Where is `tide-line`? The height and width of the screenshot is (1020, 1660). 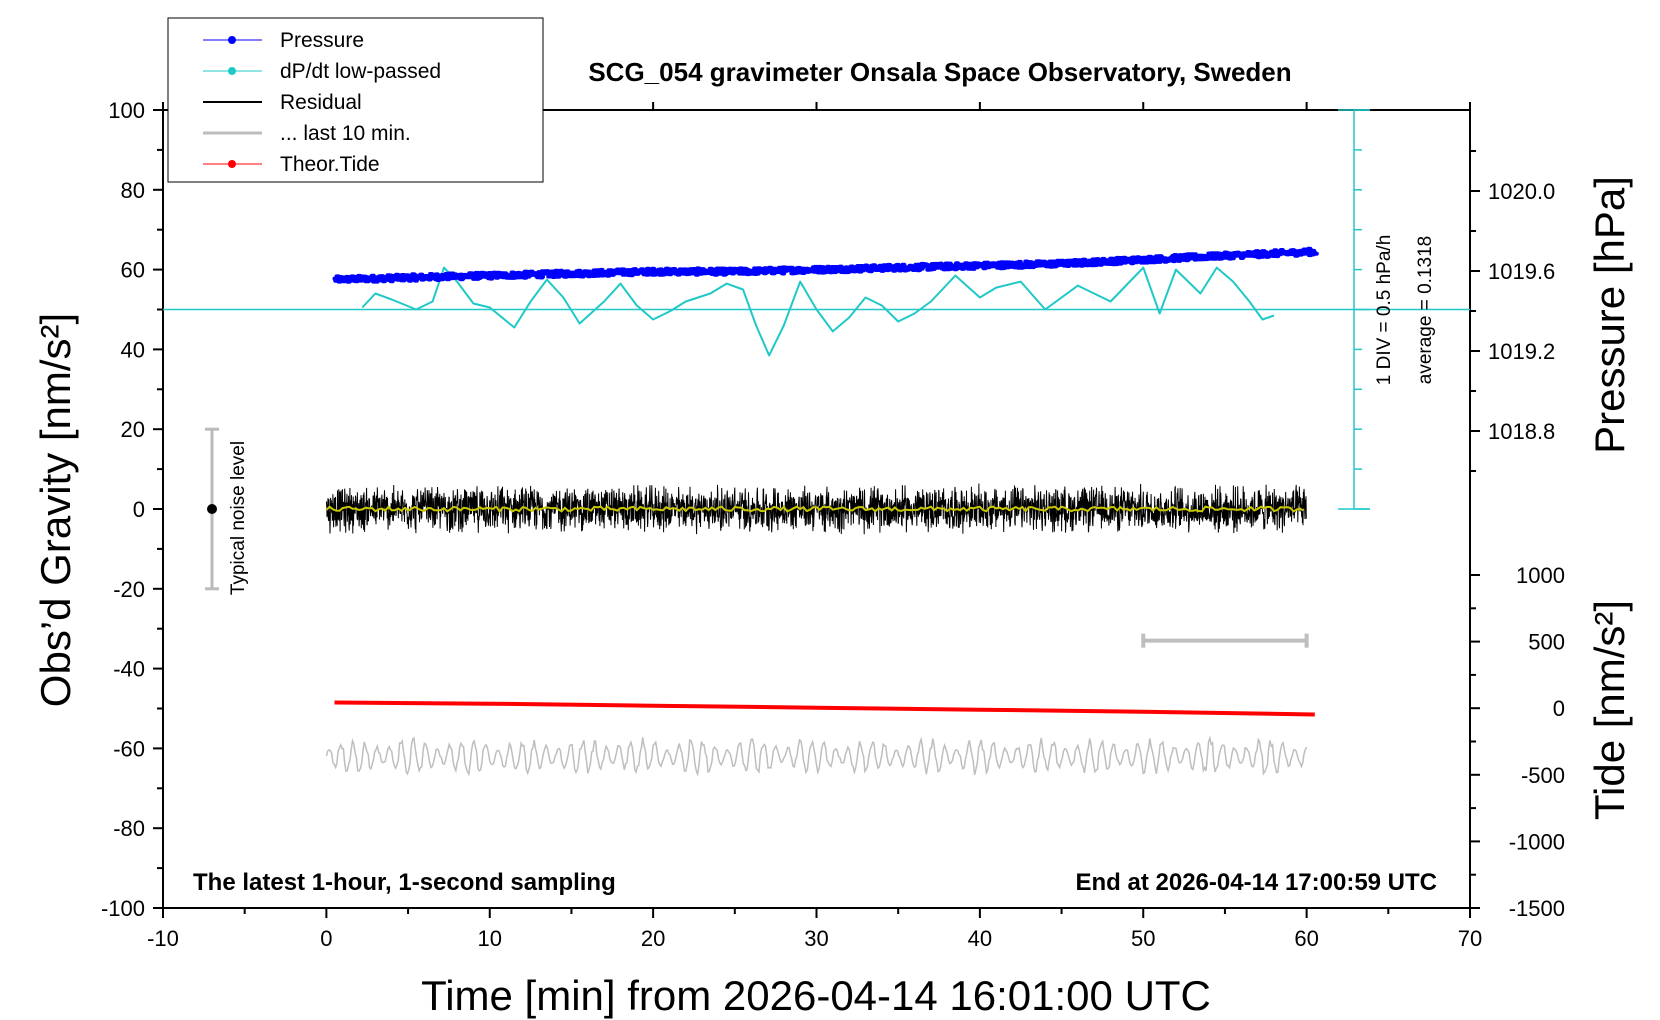
tide-line is located at coordinates (824, 708).